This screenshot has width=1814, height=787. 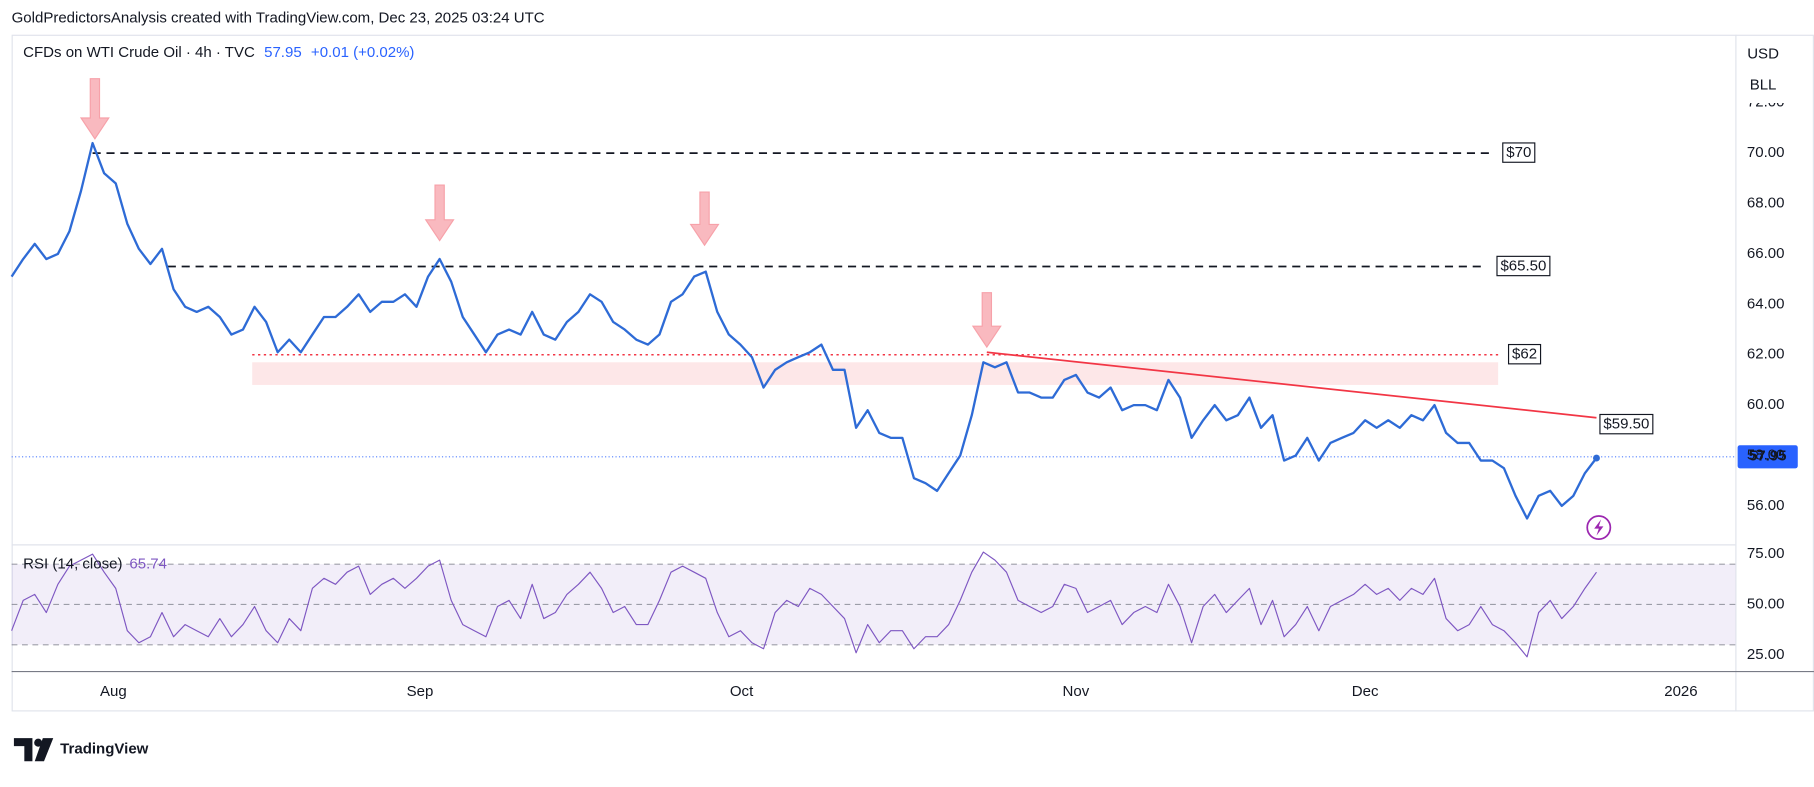 I want to click on icon-bolt, so click(x=1599, y=527).